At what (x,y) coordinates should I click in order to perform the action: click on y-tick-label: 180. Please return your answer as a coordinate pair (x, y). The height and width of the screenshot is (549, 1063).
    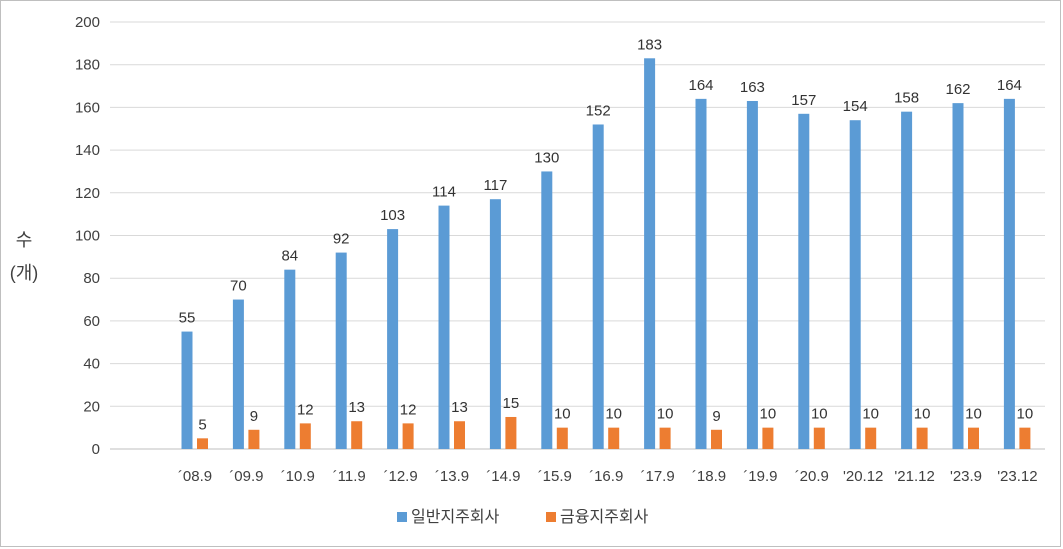
    Looking at the image, I should click on (87, 65).